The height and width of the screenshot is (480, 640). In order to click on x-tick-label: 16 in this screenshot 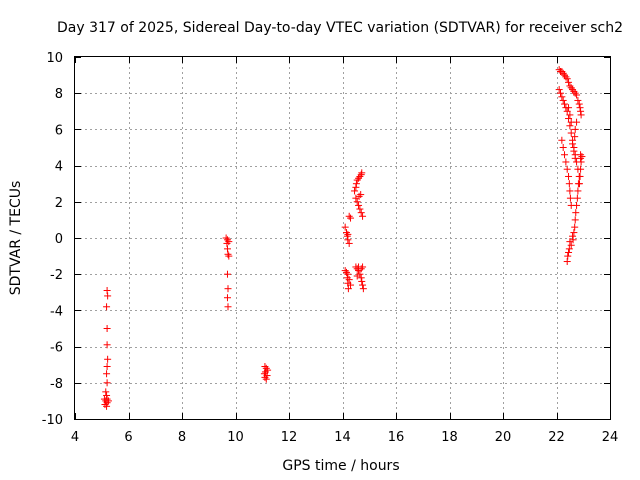, I will do `click(396, 437)`.